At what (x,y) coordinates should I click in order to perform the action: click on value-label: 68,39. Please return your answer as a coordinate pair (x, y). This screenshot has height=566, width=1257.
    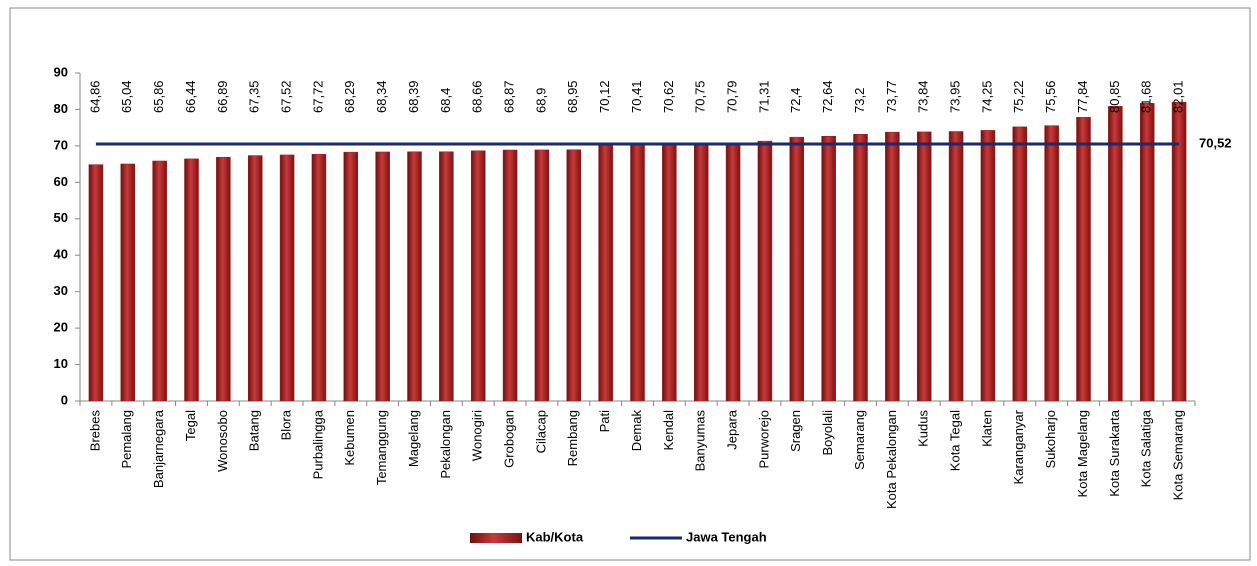
    Looking at the image, I should click on (413, 96).